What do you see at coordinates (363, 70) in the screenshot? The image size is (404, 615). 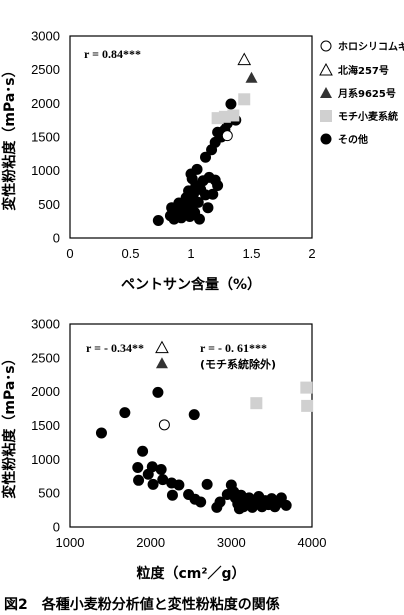 I see `legend-entry-label: 北海257号` at bounding box center [363, 70].